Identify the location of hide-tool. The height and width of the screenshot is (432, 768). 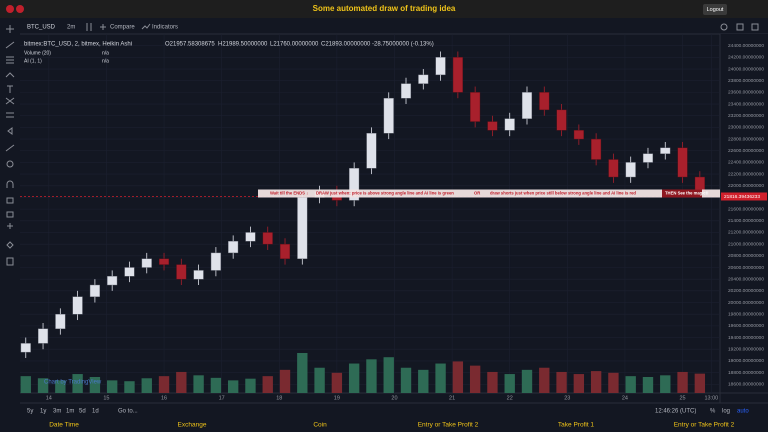
(10, 226).